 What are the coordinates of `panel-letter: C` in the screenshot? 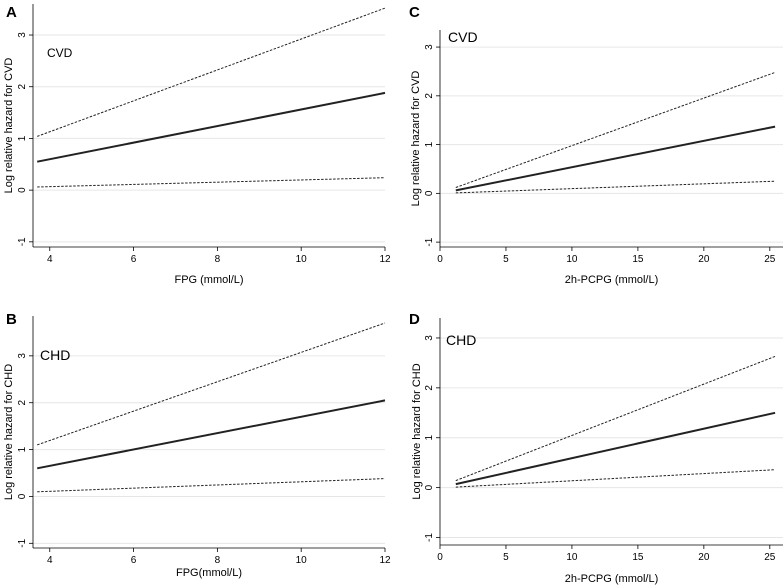 It's located at (414, 12).